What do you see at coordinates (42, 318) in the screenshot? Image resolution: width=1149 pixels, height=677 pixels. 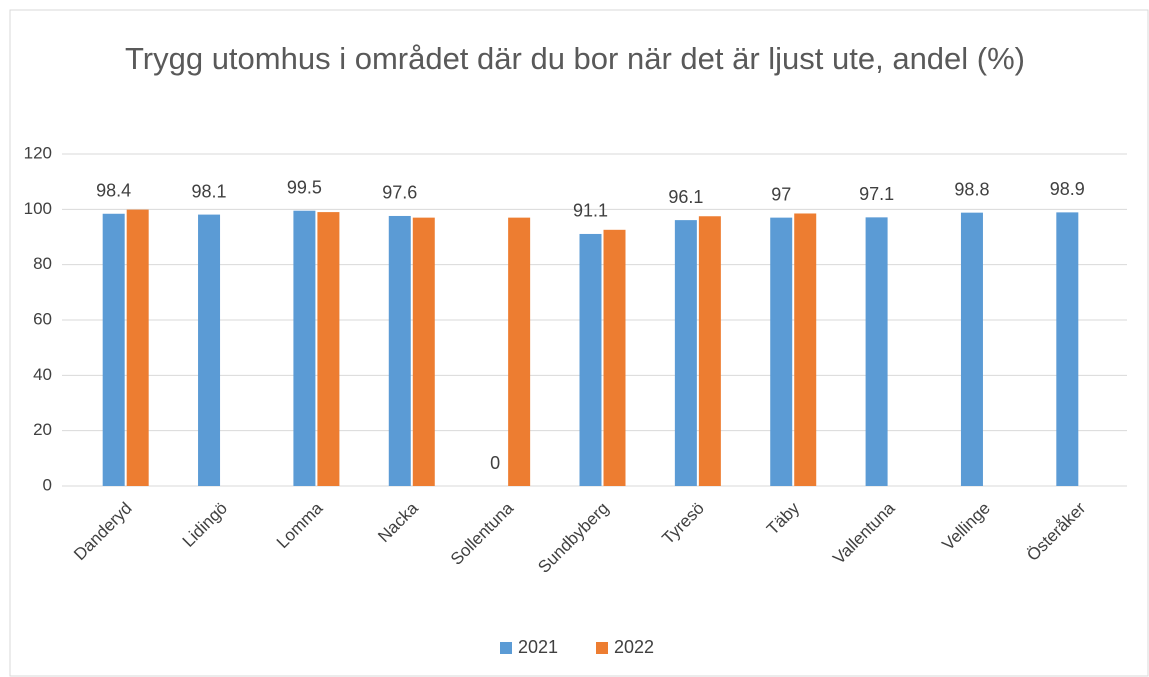 I see `y-tick-label: 60` at bounding box center [42, 318].